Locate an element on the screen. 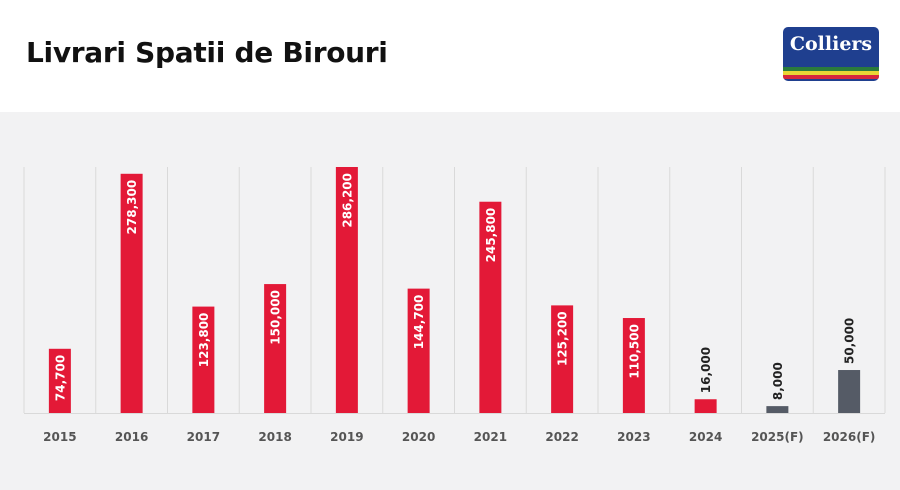 The width and height of the screenshot is (900, 490). data-label: 123,800 is located at coordinates (204, 340).